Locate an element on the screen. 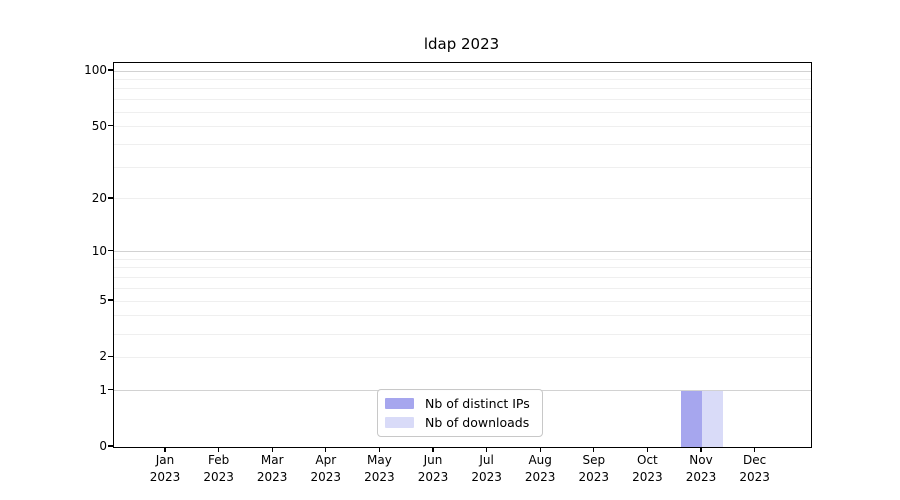  x-tick-month: Nov is located at coordinates (701, 460).